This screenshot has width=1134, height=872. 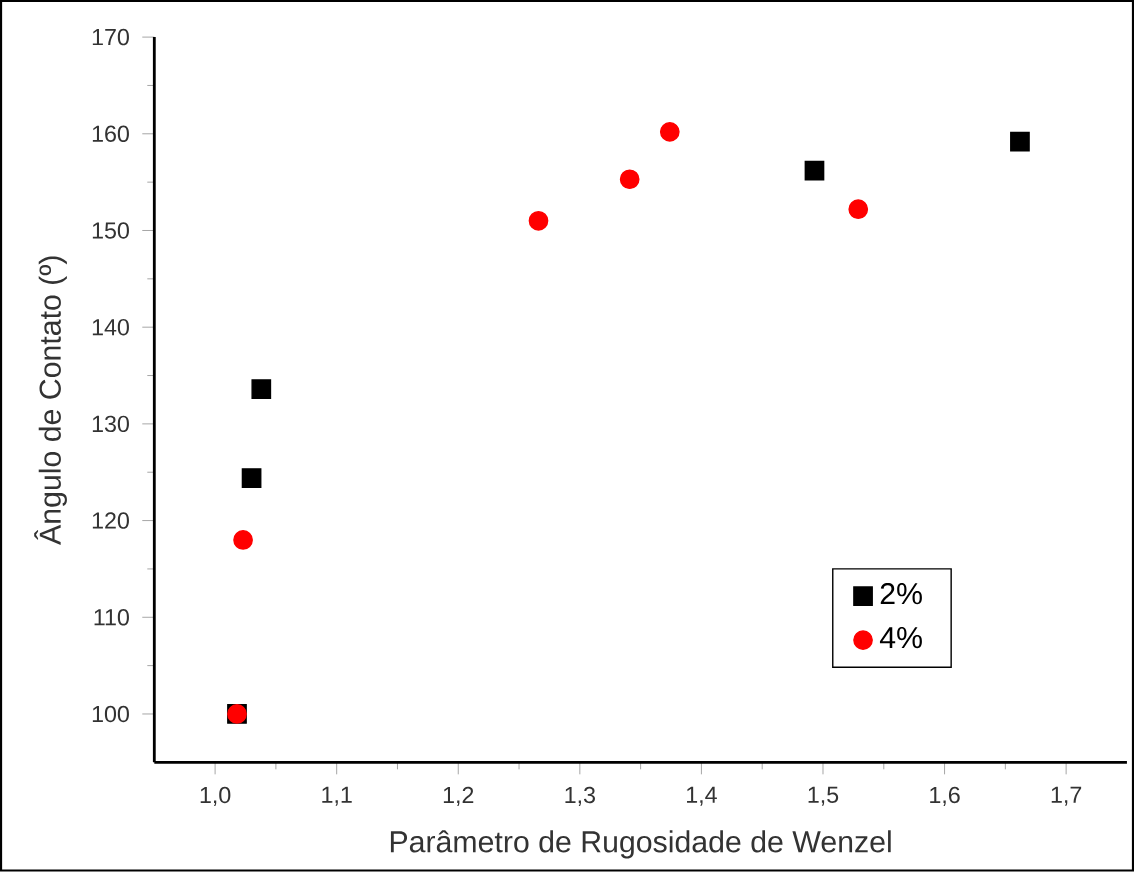 What do you see at coordinates (458, 796) in the screenshot?
I see `x-tick-label: 1,2` at bounding box center [458, 796].